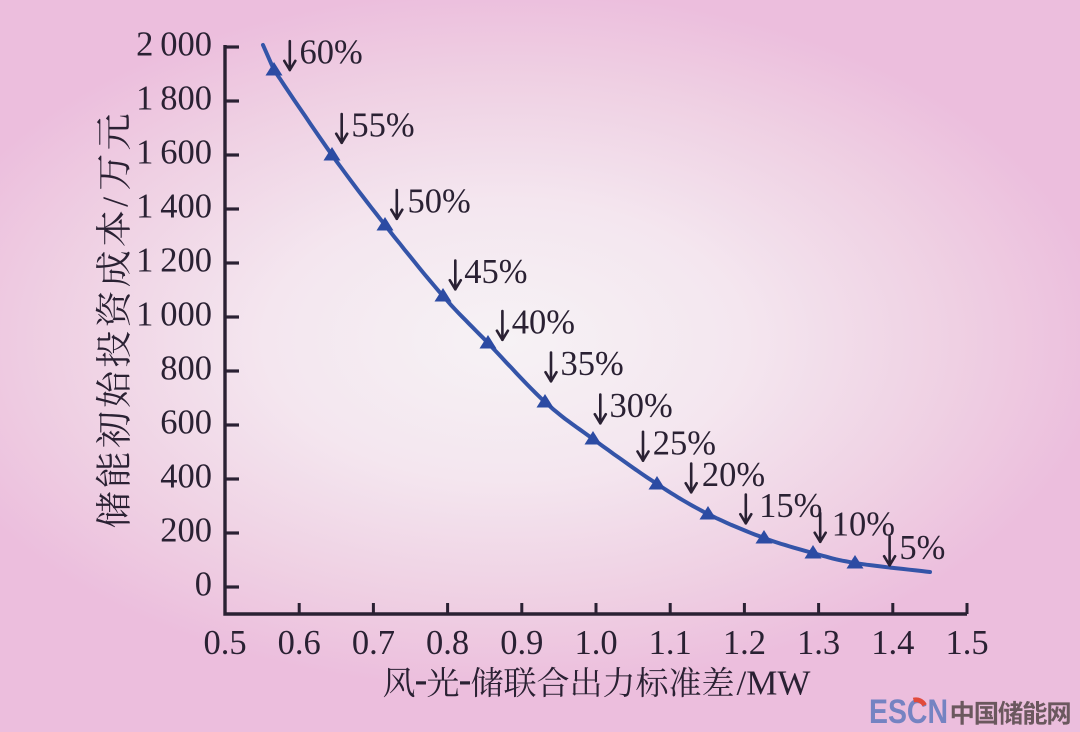 This screenshot has width=1080, height=732. Describe the element at coordinates (744, 643) in the screenshot. I see `svg-text: 1.2` at that location.